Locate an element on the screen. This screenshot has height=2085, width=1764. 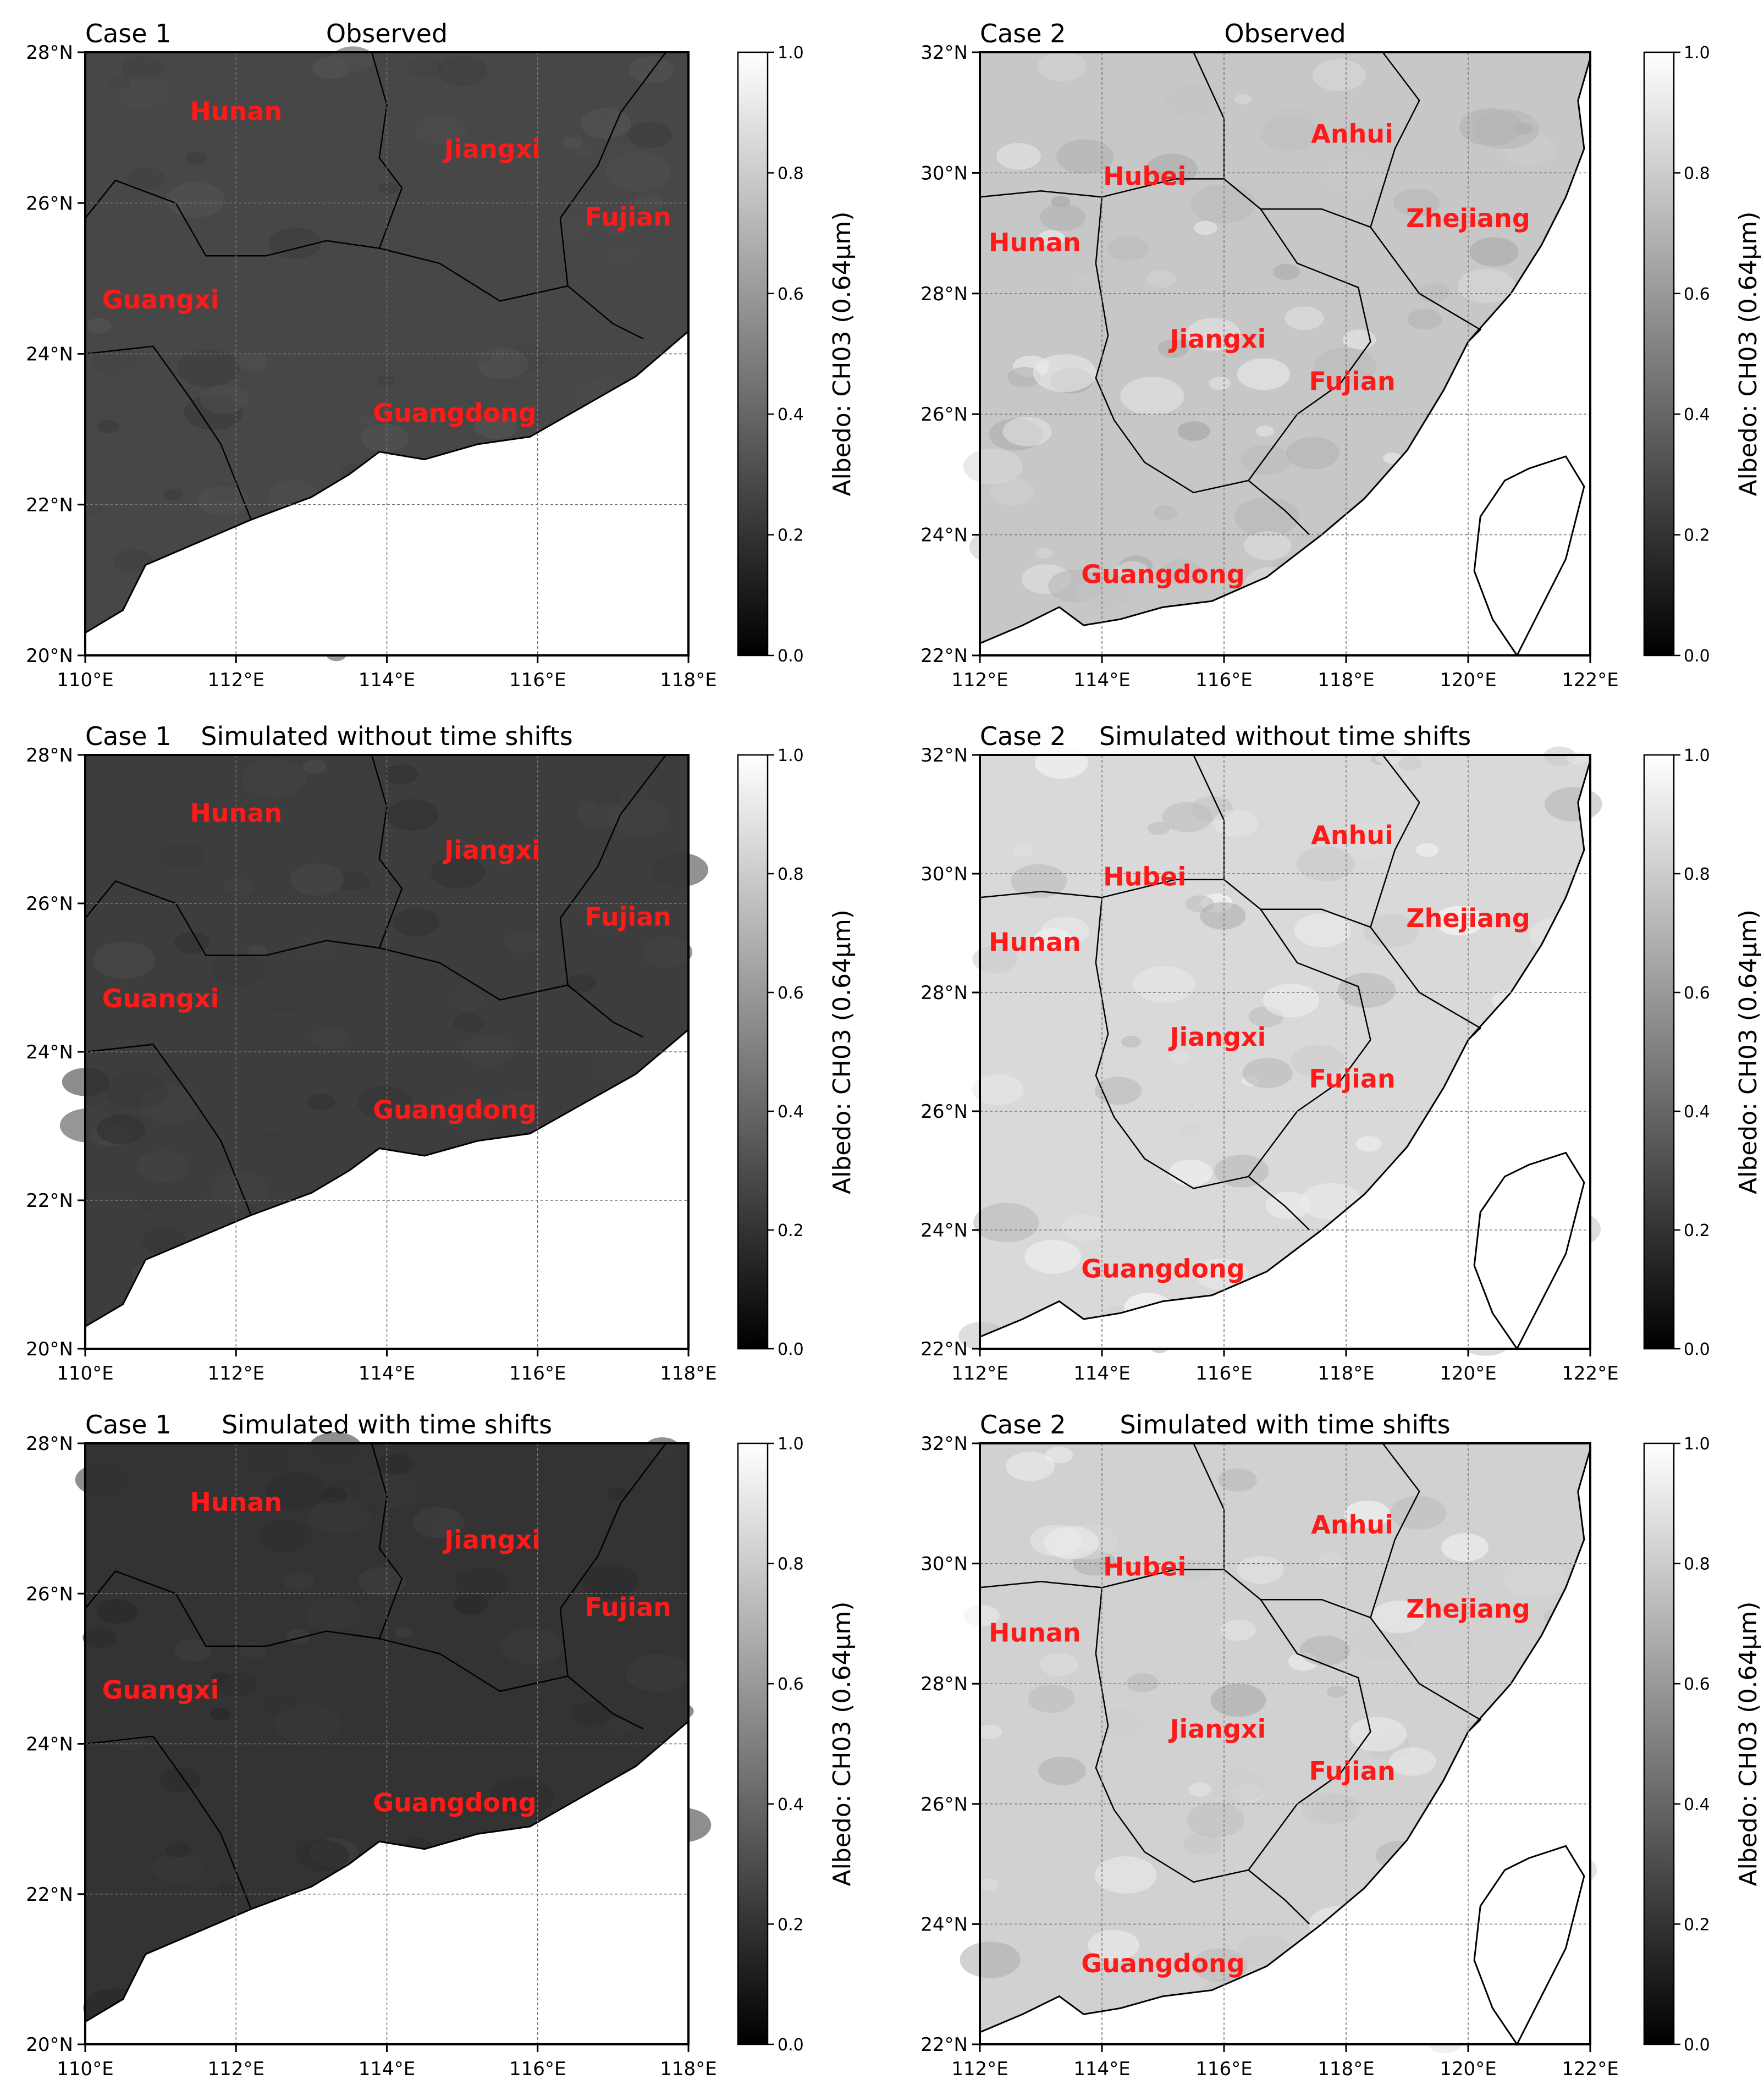
case-title: Case 1 is located at coordinates (128, 1425).